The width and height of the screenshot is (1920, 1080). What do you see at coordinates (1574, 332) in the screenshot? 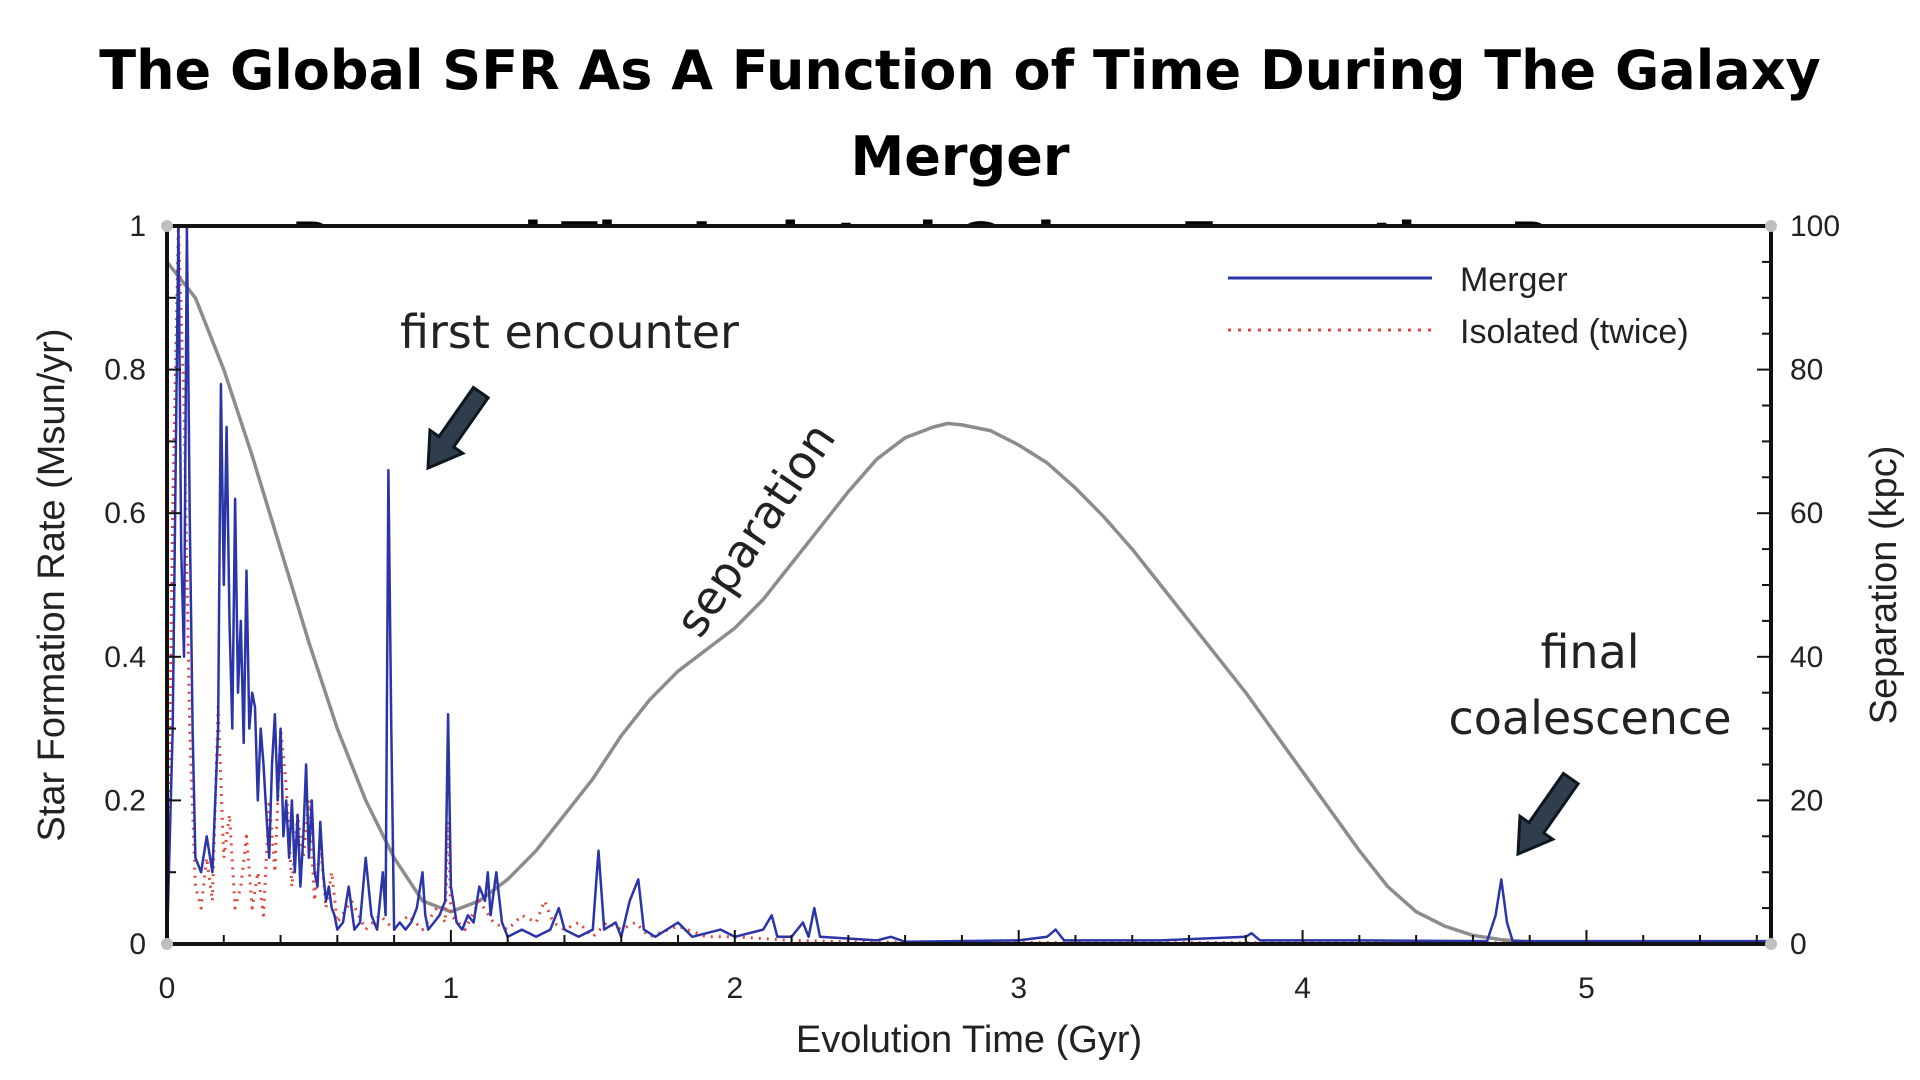
I see `legend-label-isolated: Isolated (twice)` at bounding box center [1574, 332].